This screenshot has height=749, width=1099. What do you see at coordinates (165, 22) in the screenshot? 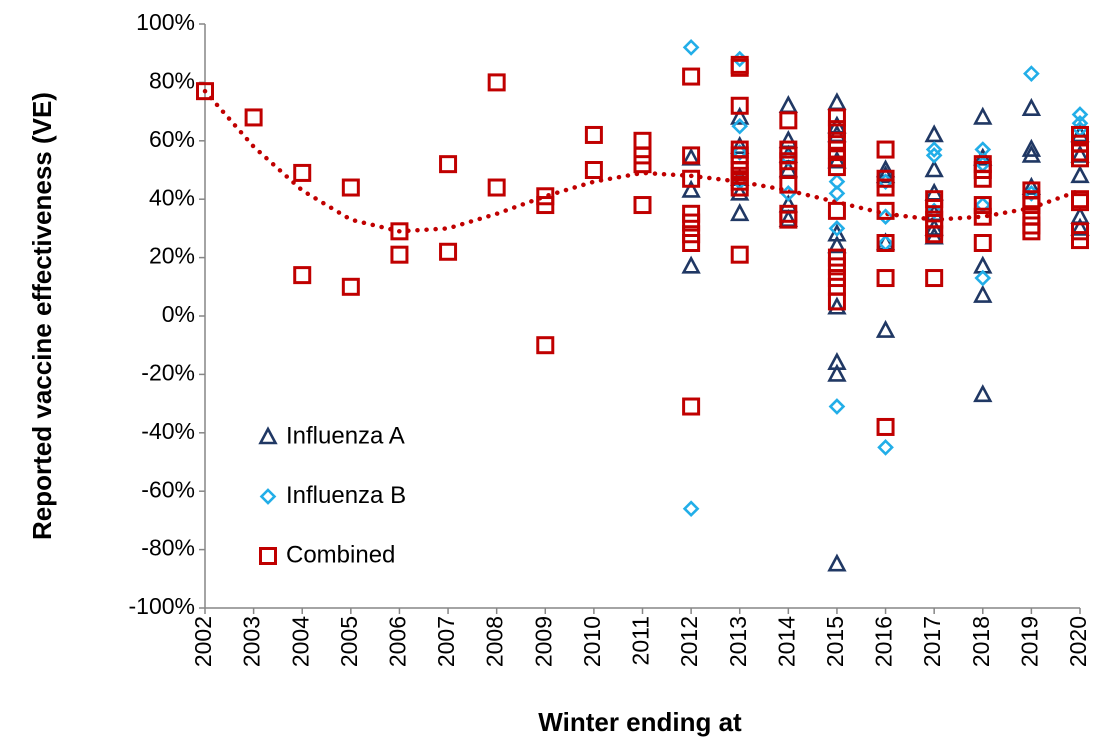
I see `y-tick-label: 100%` at bounding box center [165, 22].